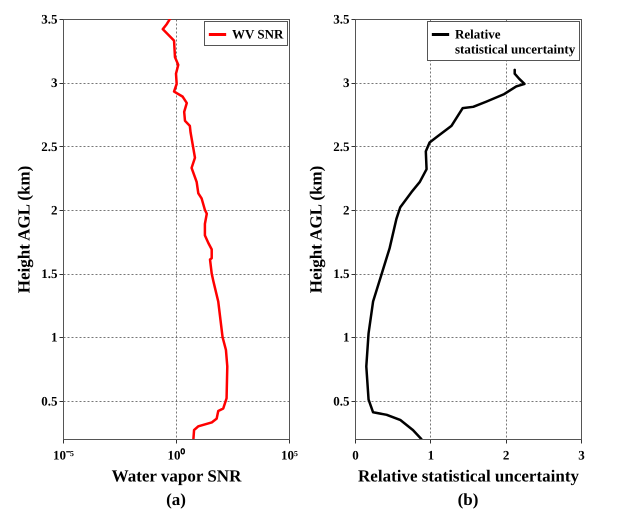 The image size is (630, 524). Describe the element at coordinates (289, 455) in the screenshot. I see `x-tick-label: 10⁵` at that location.